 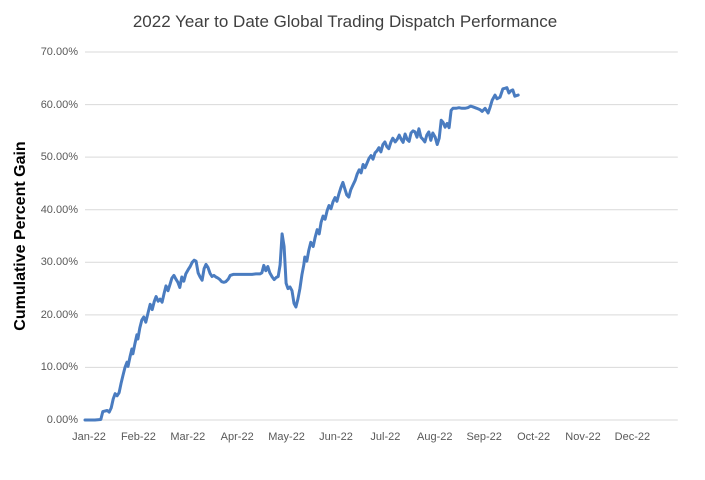 What do you see at coordinates (59, 52) in the screenshot?
I see `y-tick-label: 70.00%` at bounding box center [59, 52].